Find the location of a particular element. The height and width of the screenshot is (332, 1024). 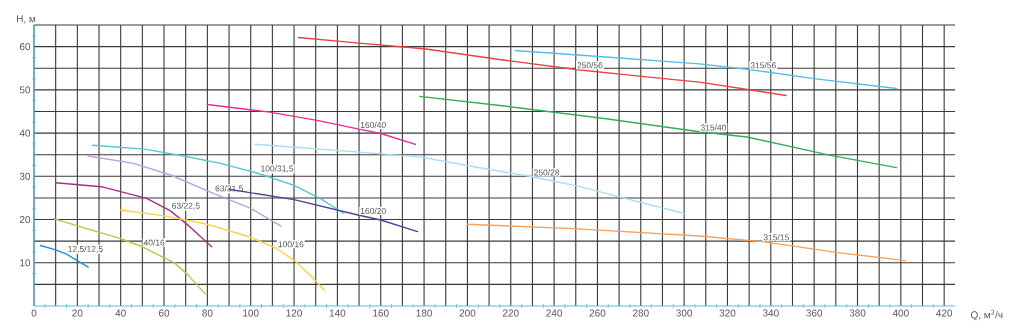

series-label: 100/31,5 is located at coordinates (277, 169).